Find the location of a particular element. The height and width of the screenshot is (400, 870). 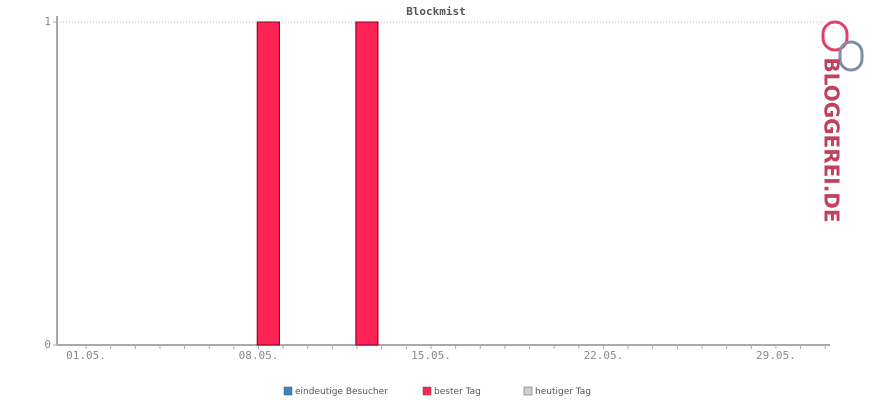

x-tick-label: 01.05. is located at coordinates (86, 355).